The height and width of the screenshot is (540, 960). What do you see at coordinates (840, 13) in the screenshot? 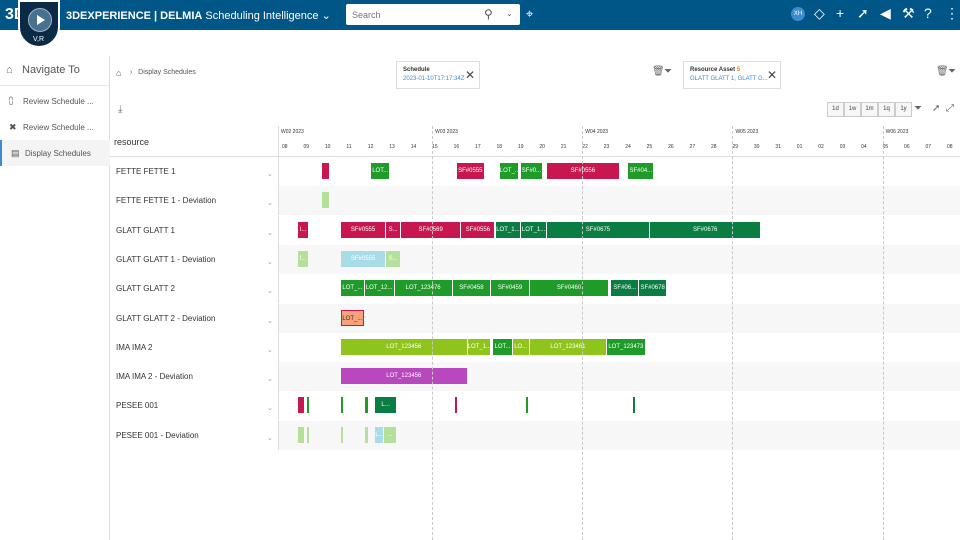
I see `add-icon: +` at bounding box center [840, 13].